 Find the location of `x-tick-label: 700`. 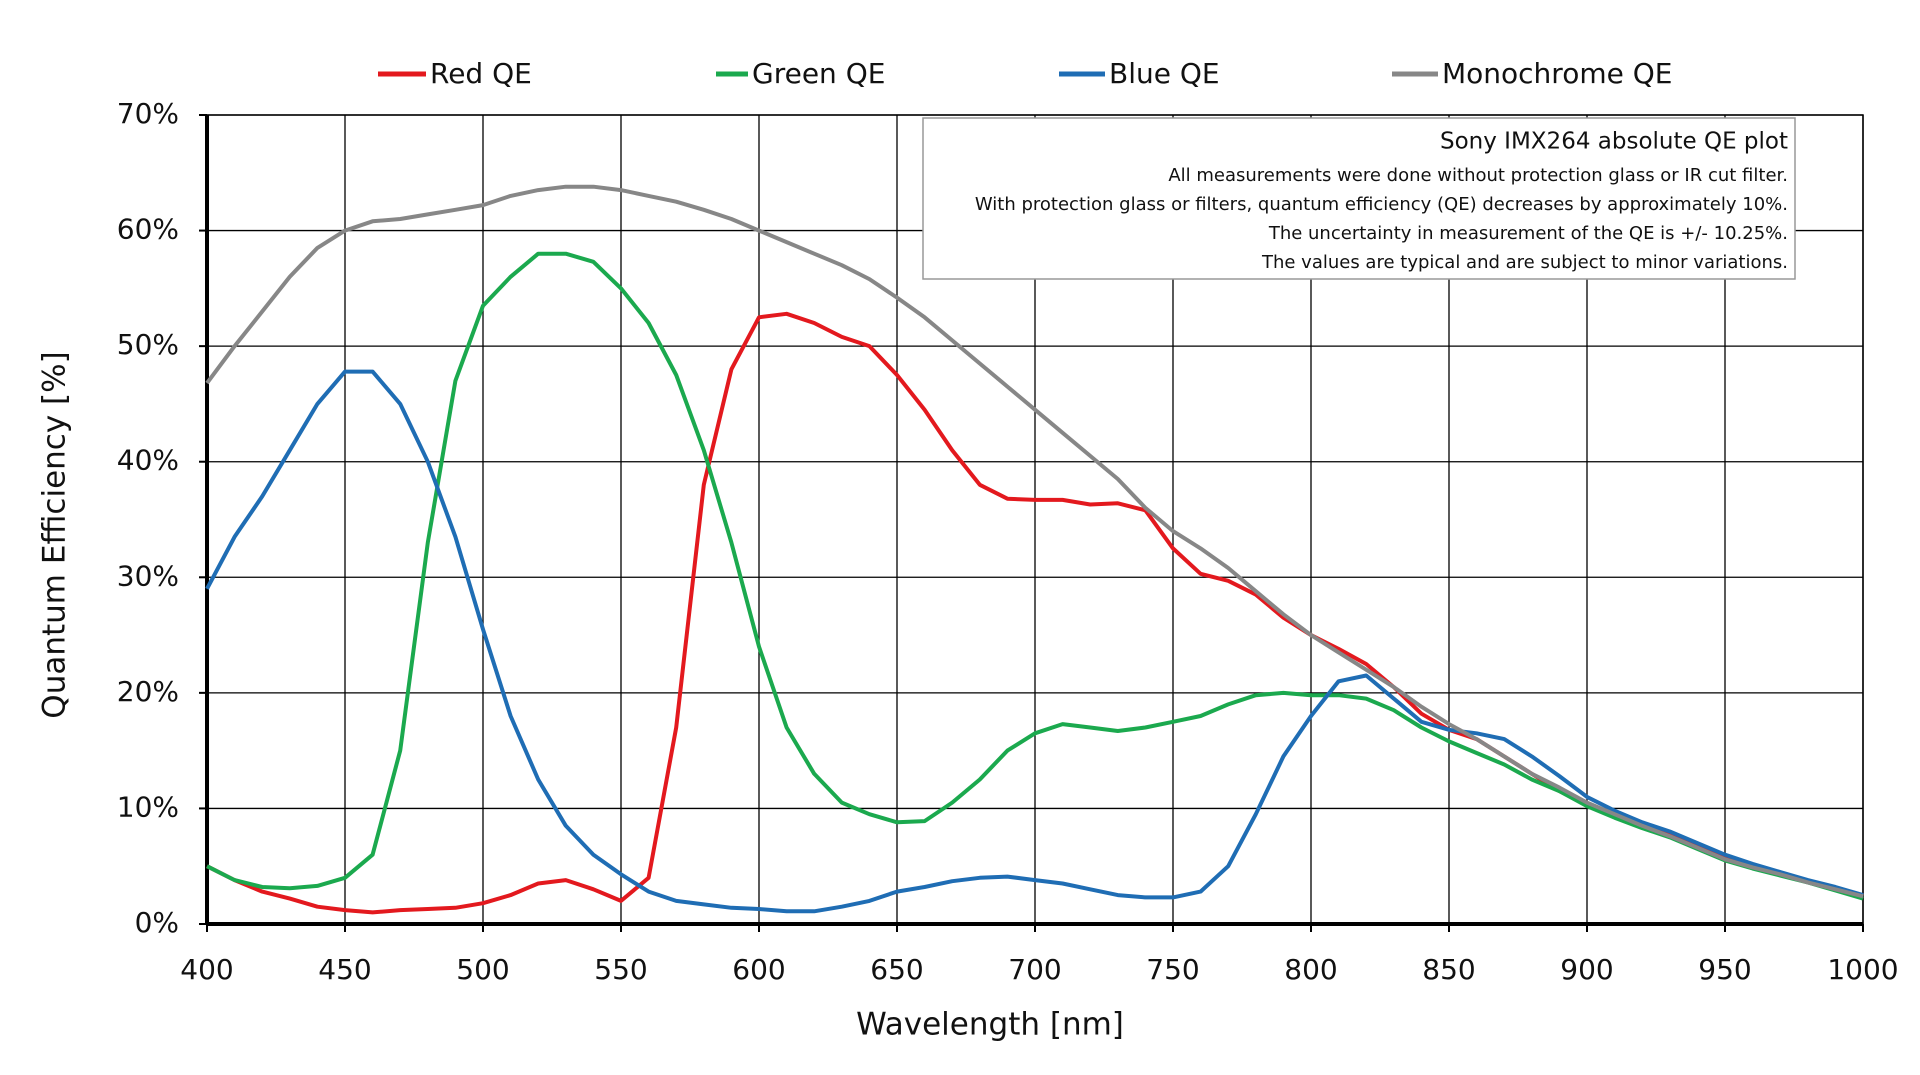

x-tick-label: 700 is located at coordinates (1034, 969).